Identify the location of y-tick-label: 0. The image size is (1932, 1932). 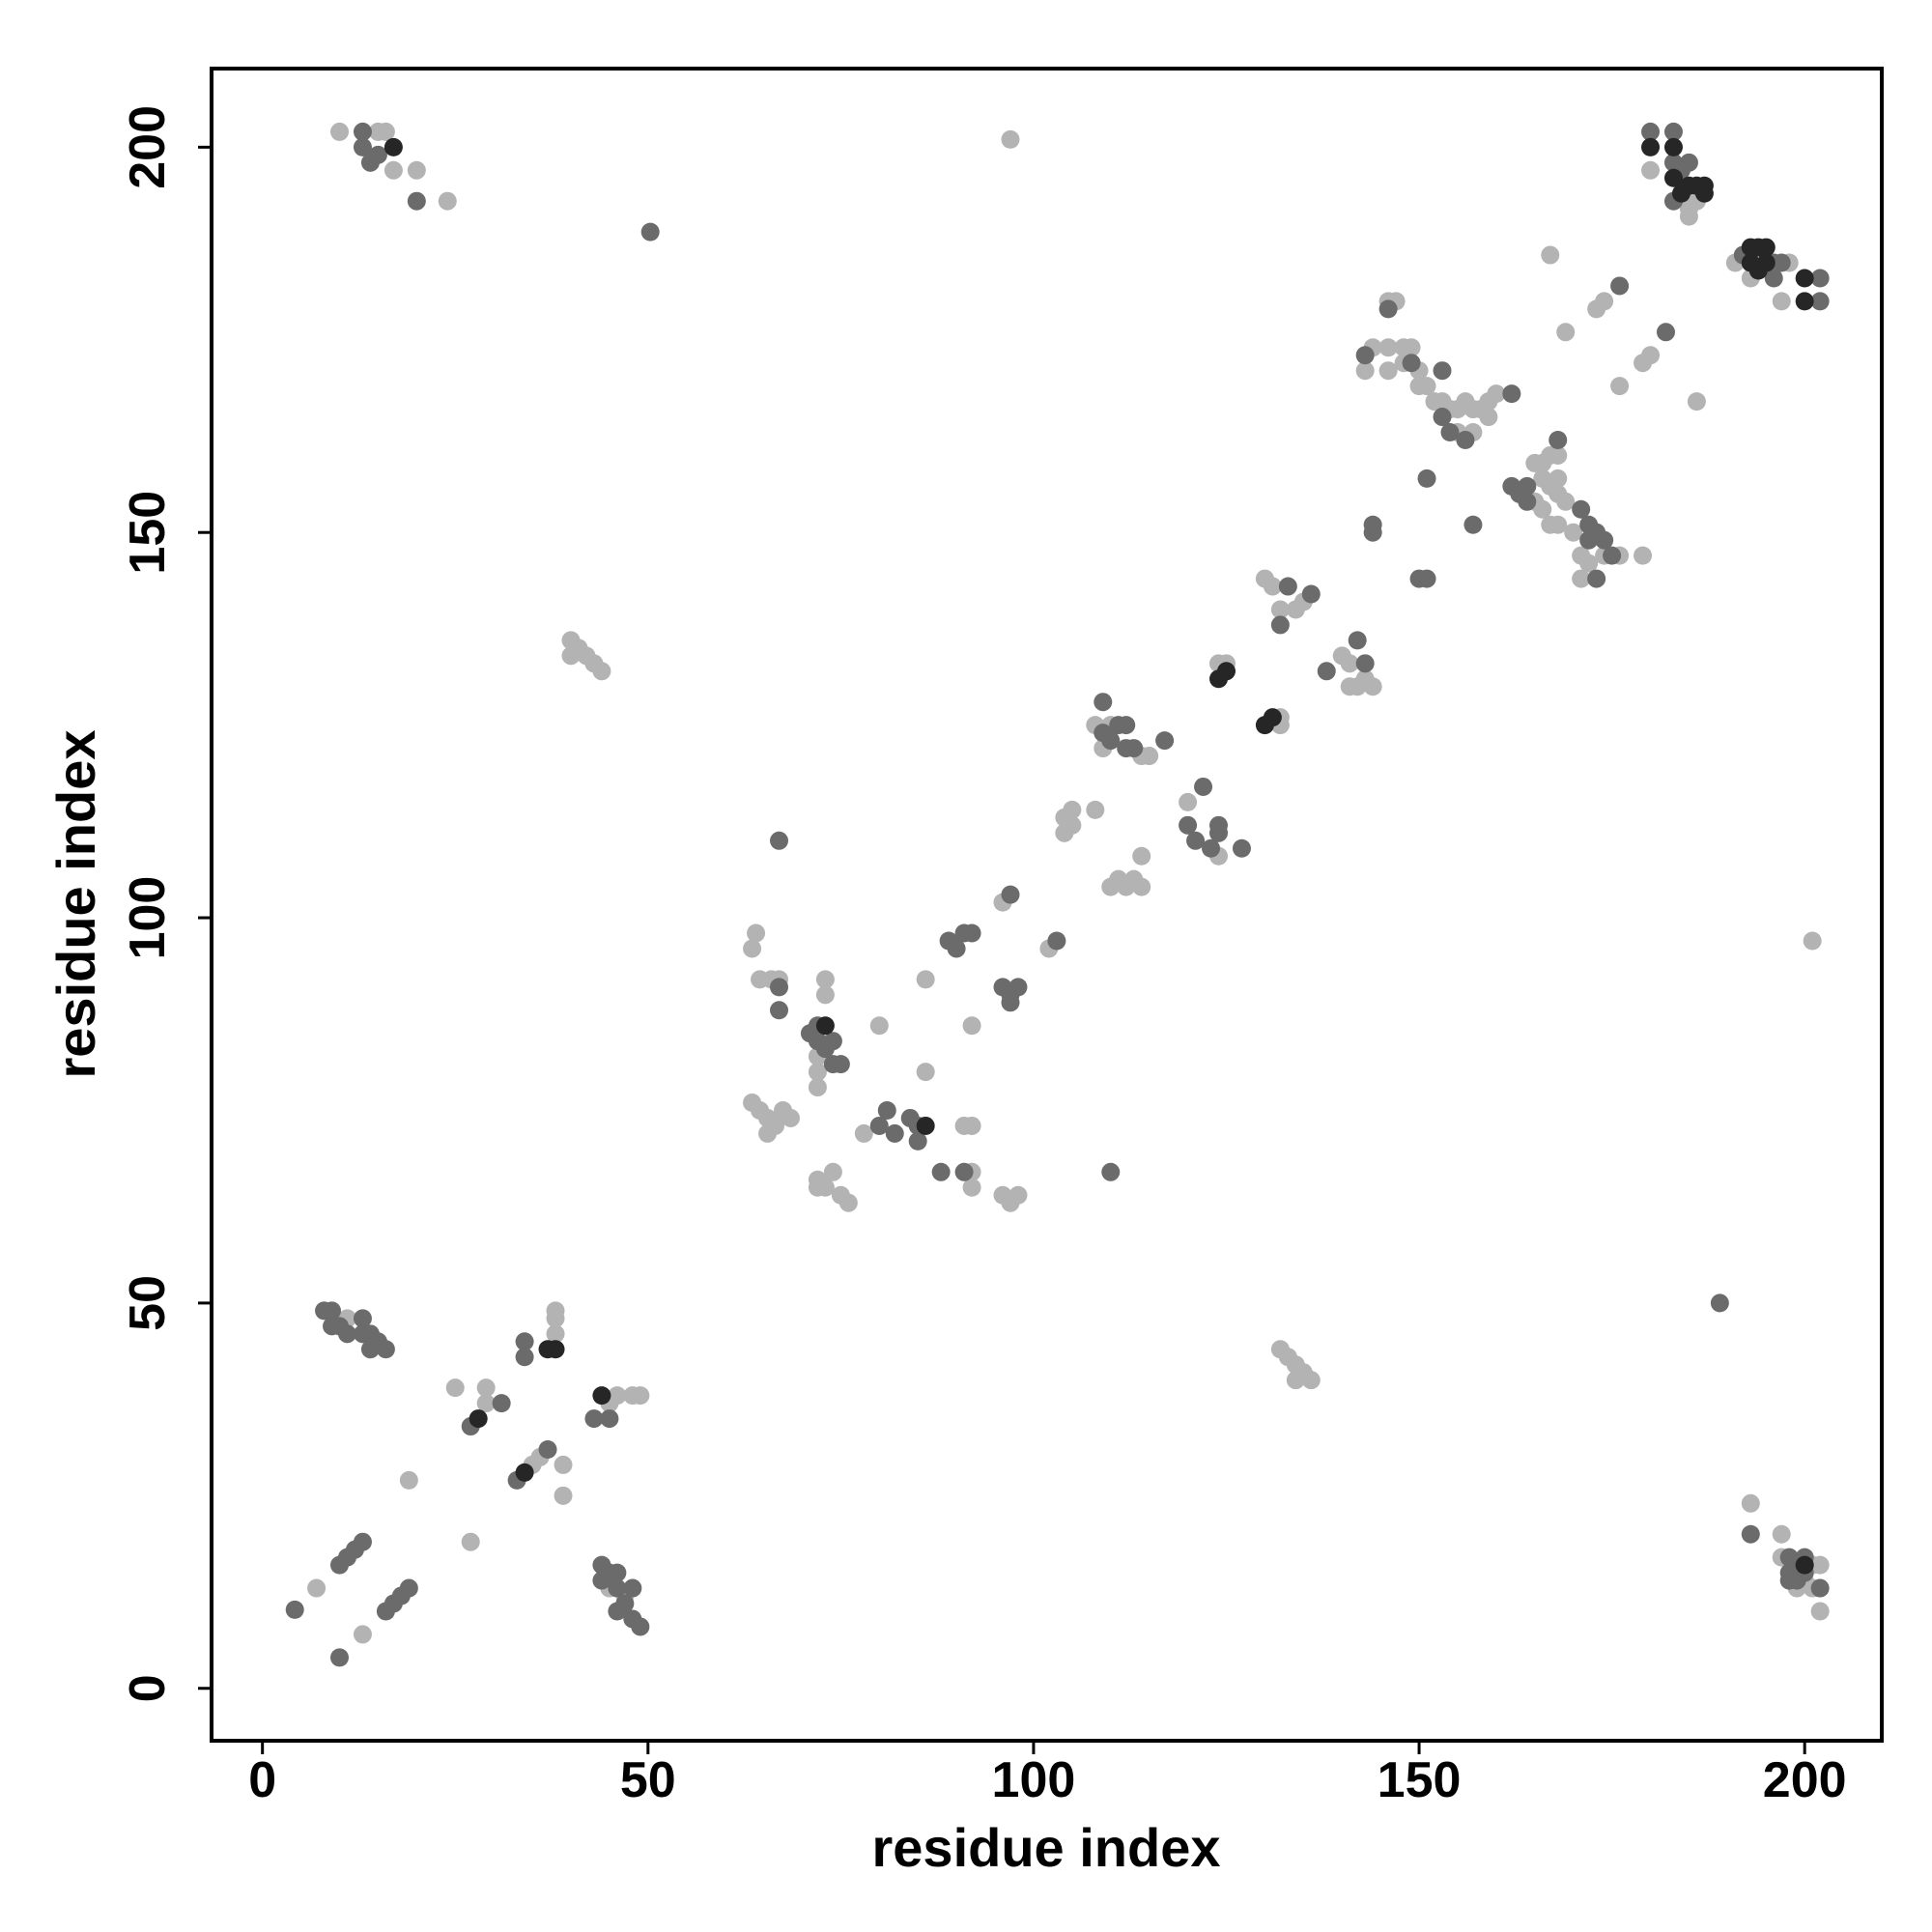
(148, 1688).